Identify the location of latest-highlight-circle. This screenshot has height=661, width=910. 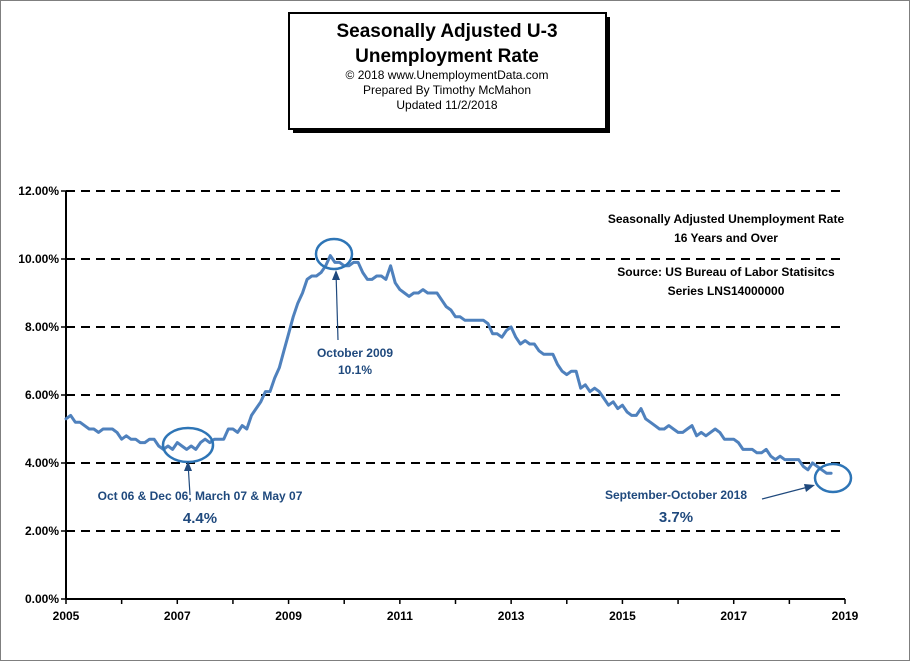
(833, 478).